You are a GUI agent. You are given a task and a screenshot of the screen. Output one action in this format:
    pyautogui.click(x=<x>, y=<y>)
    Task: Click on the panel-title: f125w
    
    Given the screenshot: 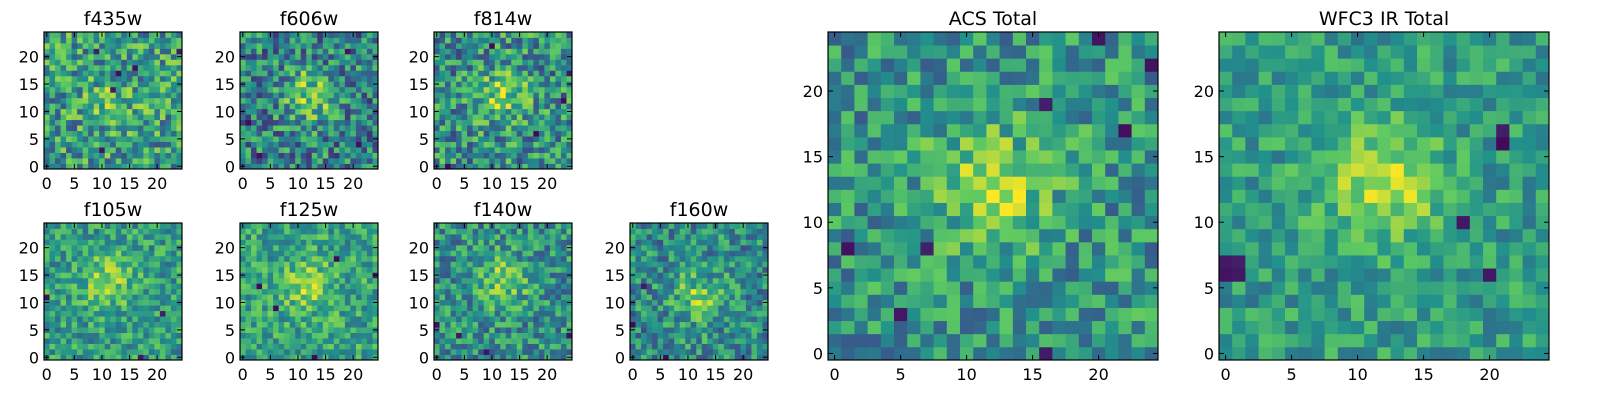 What is the action you would take?
    pyautogui.click(x=309, y=210)
    